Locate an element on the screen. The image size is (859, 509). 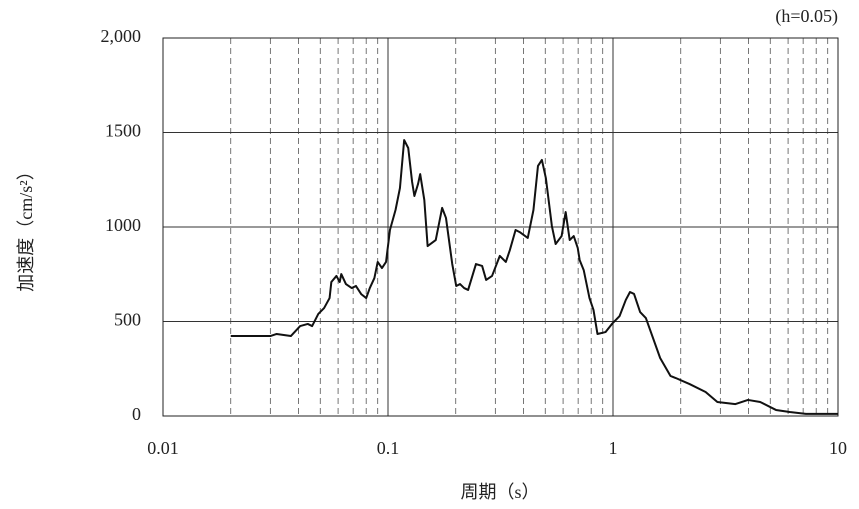
x-tick-label: 0.1 is located at coordinates (388, 448).